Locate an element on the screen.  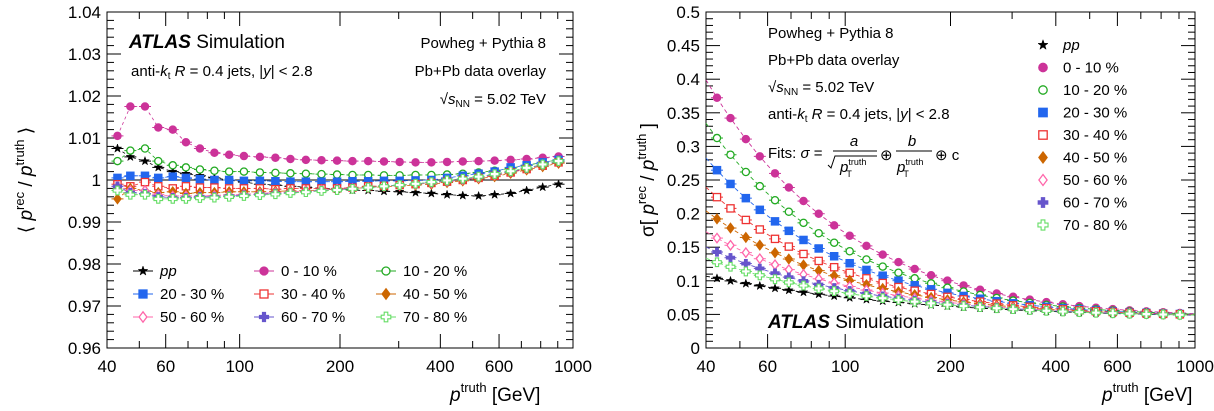
left-legend-label: pp is located at coordinates (168, 271).